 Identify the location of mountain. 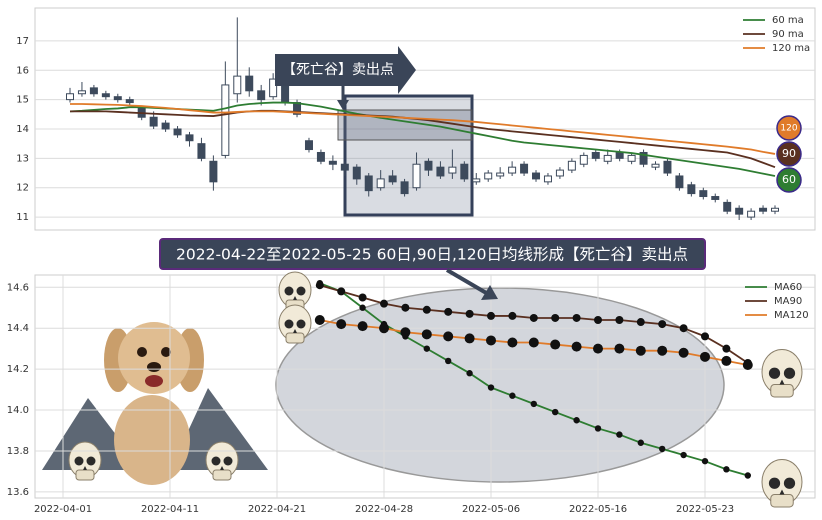
(88, 434).